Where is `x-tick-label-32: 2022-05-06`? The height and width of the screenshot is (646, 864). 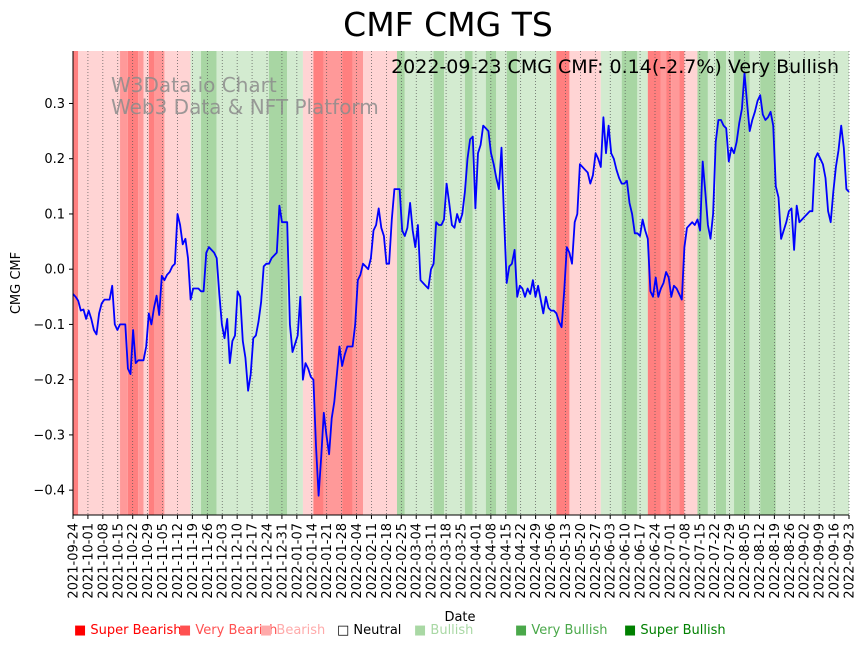 x-tick-label-32: 2022-05-06 is located at coordinates (551, 561).